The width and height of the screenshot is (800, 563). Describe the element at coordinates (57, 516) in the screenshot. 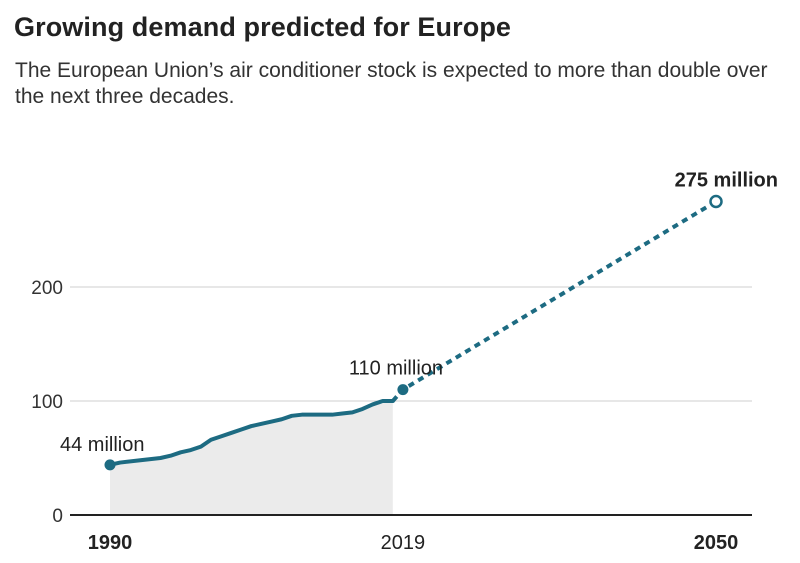

I see `y-tick-0: 0` at that location.